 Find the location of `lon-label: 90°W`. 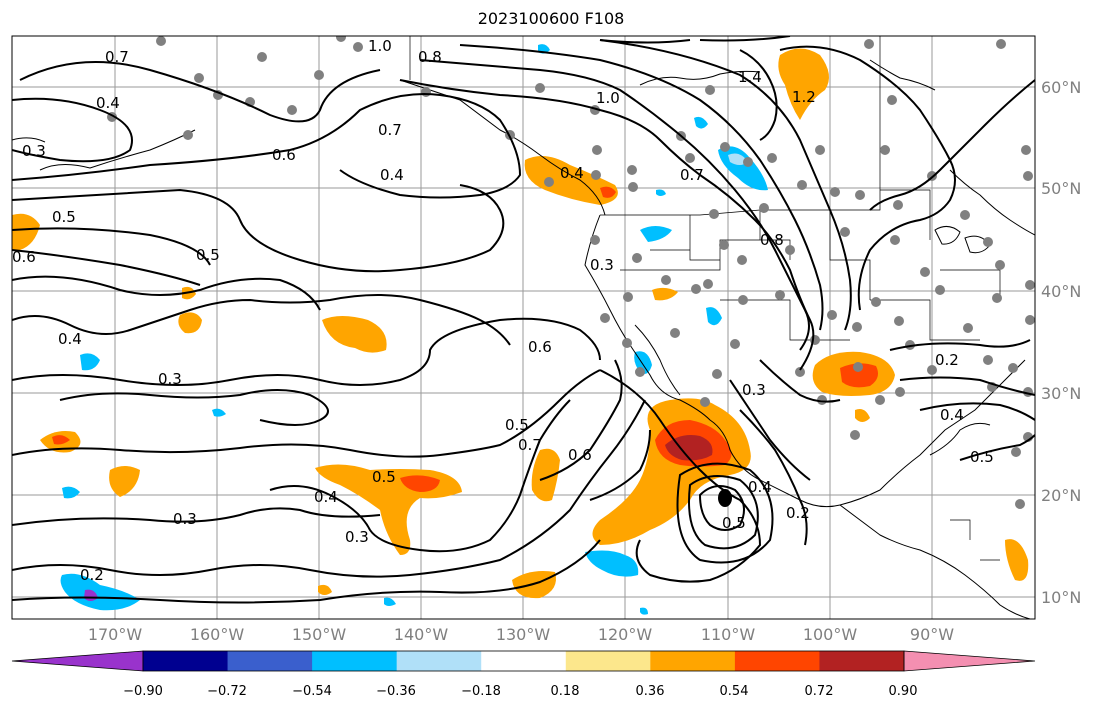

lon-label: 90°W is located at coordinates (932, 634).